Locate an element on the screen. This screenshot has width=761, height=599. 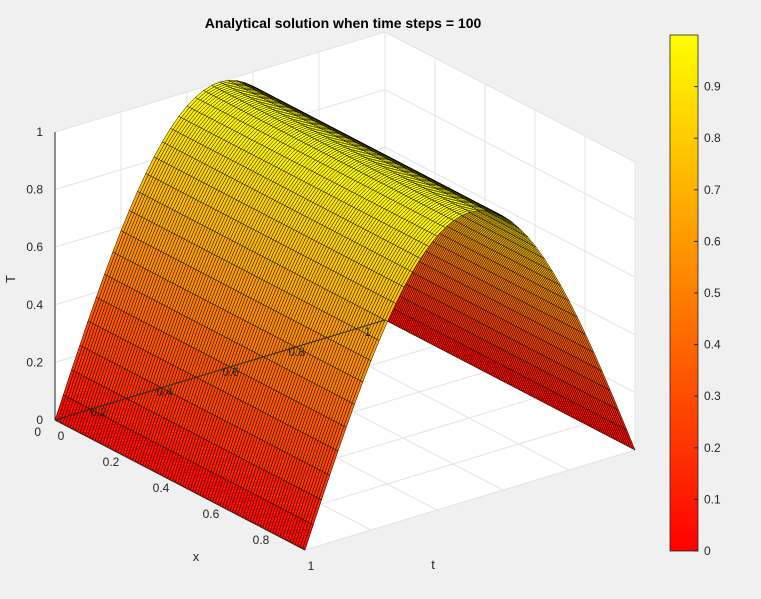
z-tick-label: 0 is located at coordinates (39, 420).